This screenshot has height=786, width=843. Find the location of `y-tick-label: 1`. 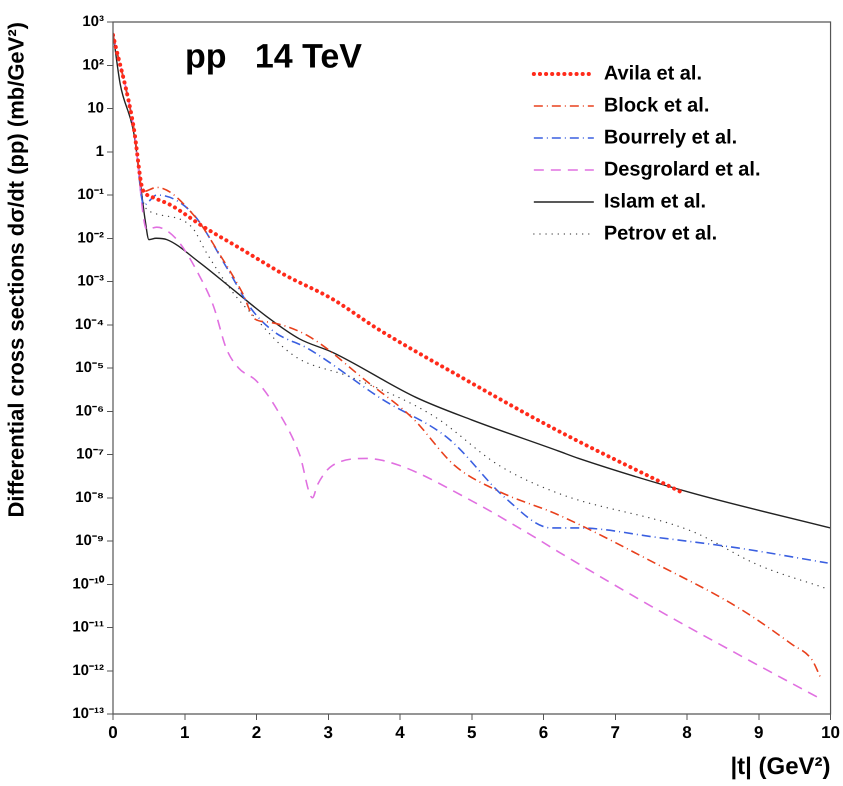

y-tick-label: 1 is located at coordinates (100, 151).